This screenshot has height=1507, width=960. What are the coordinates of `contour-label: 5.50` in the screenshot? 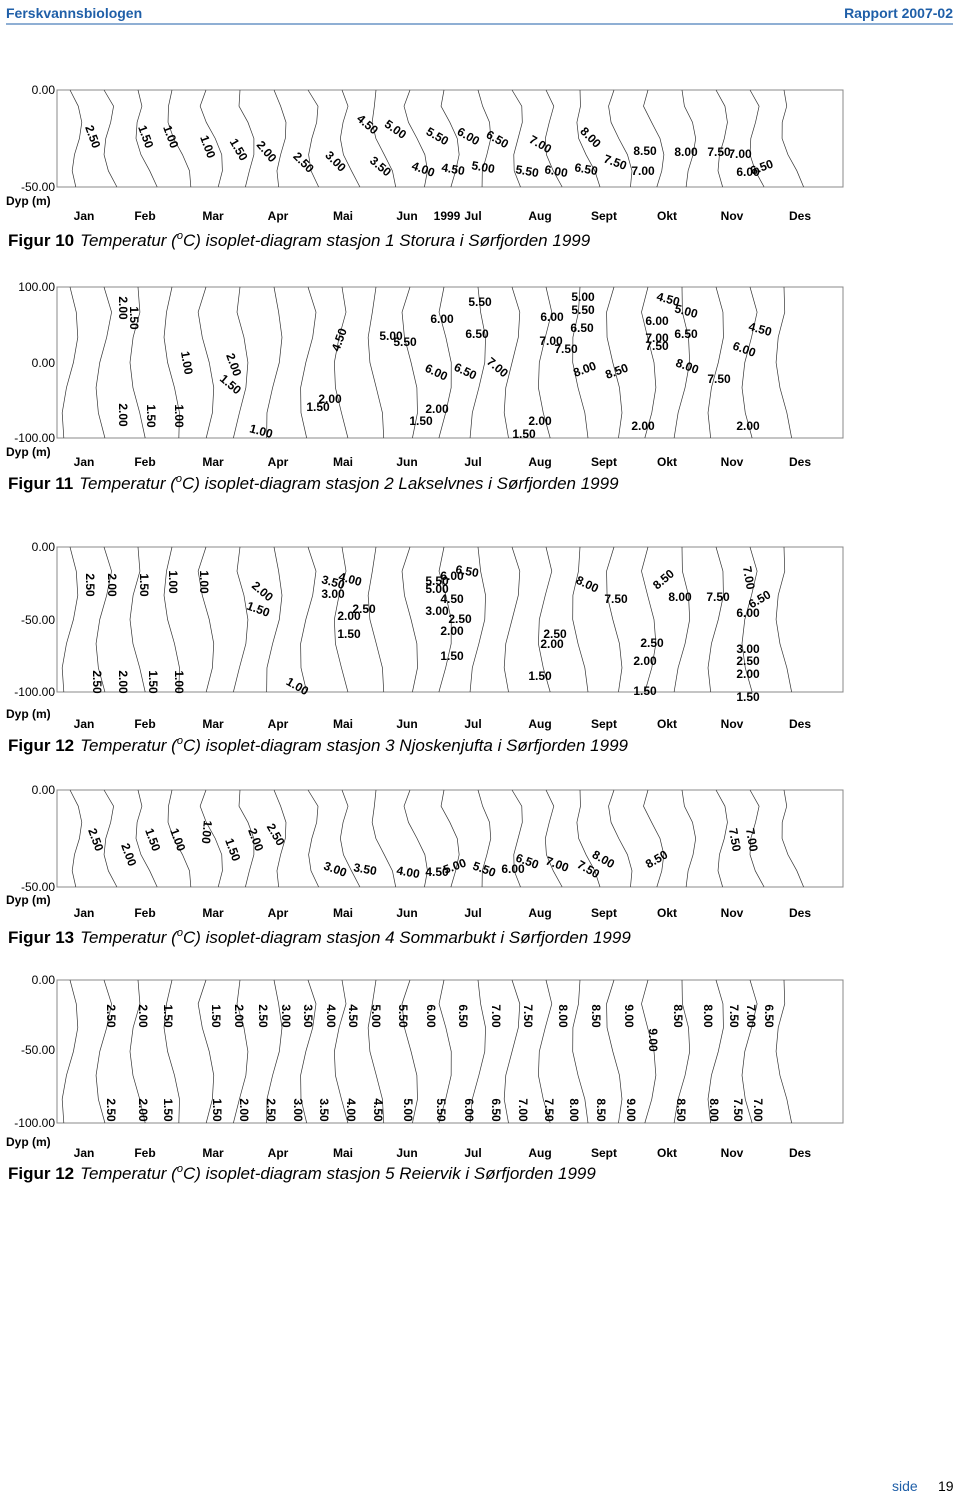 It's located at (583, 310).